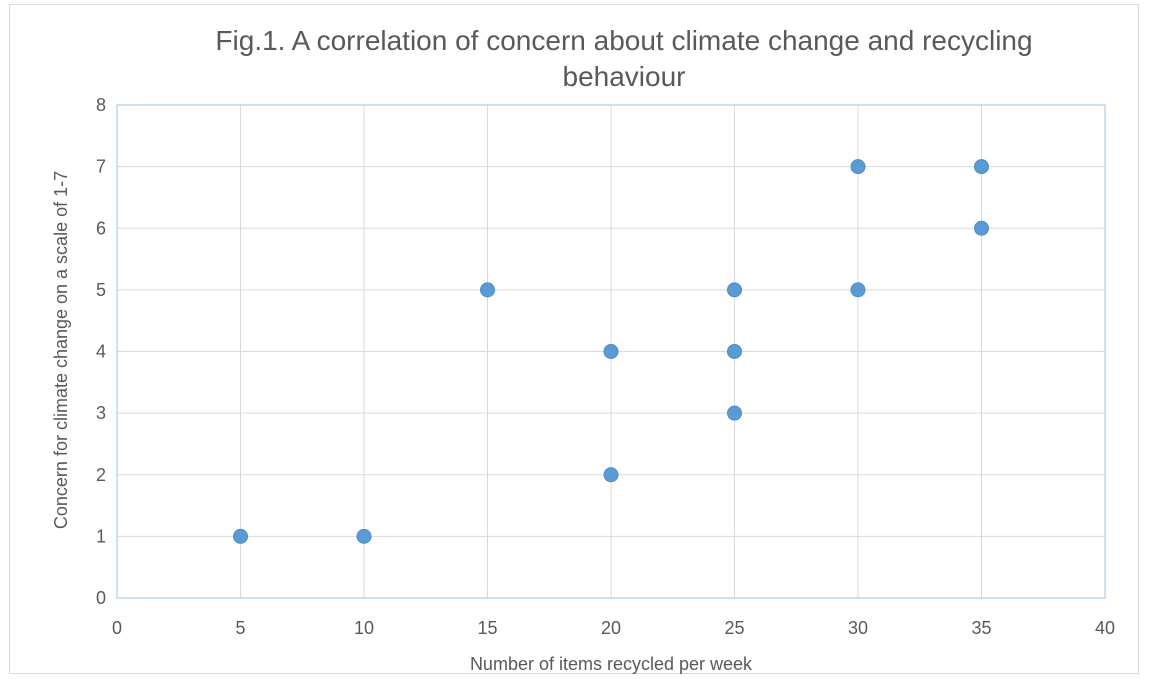  What do you see at coordinates (101, 413) in the screenshot?
I see `y-tick-label: 3` at bounding box center [101, 413].